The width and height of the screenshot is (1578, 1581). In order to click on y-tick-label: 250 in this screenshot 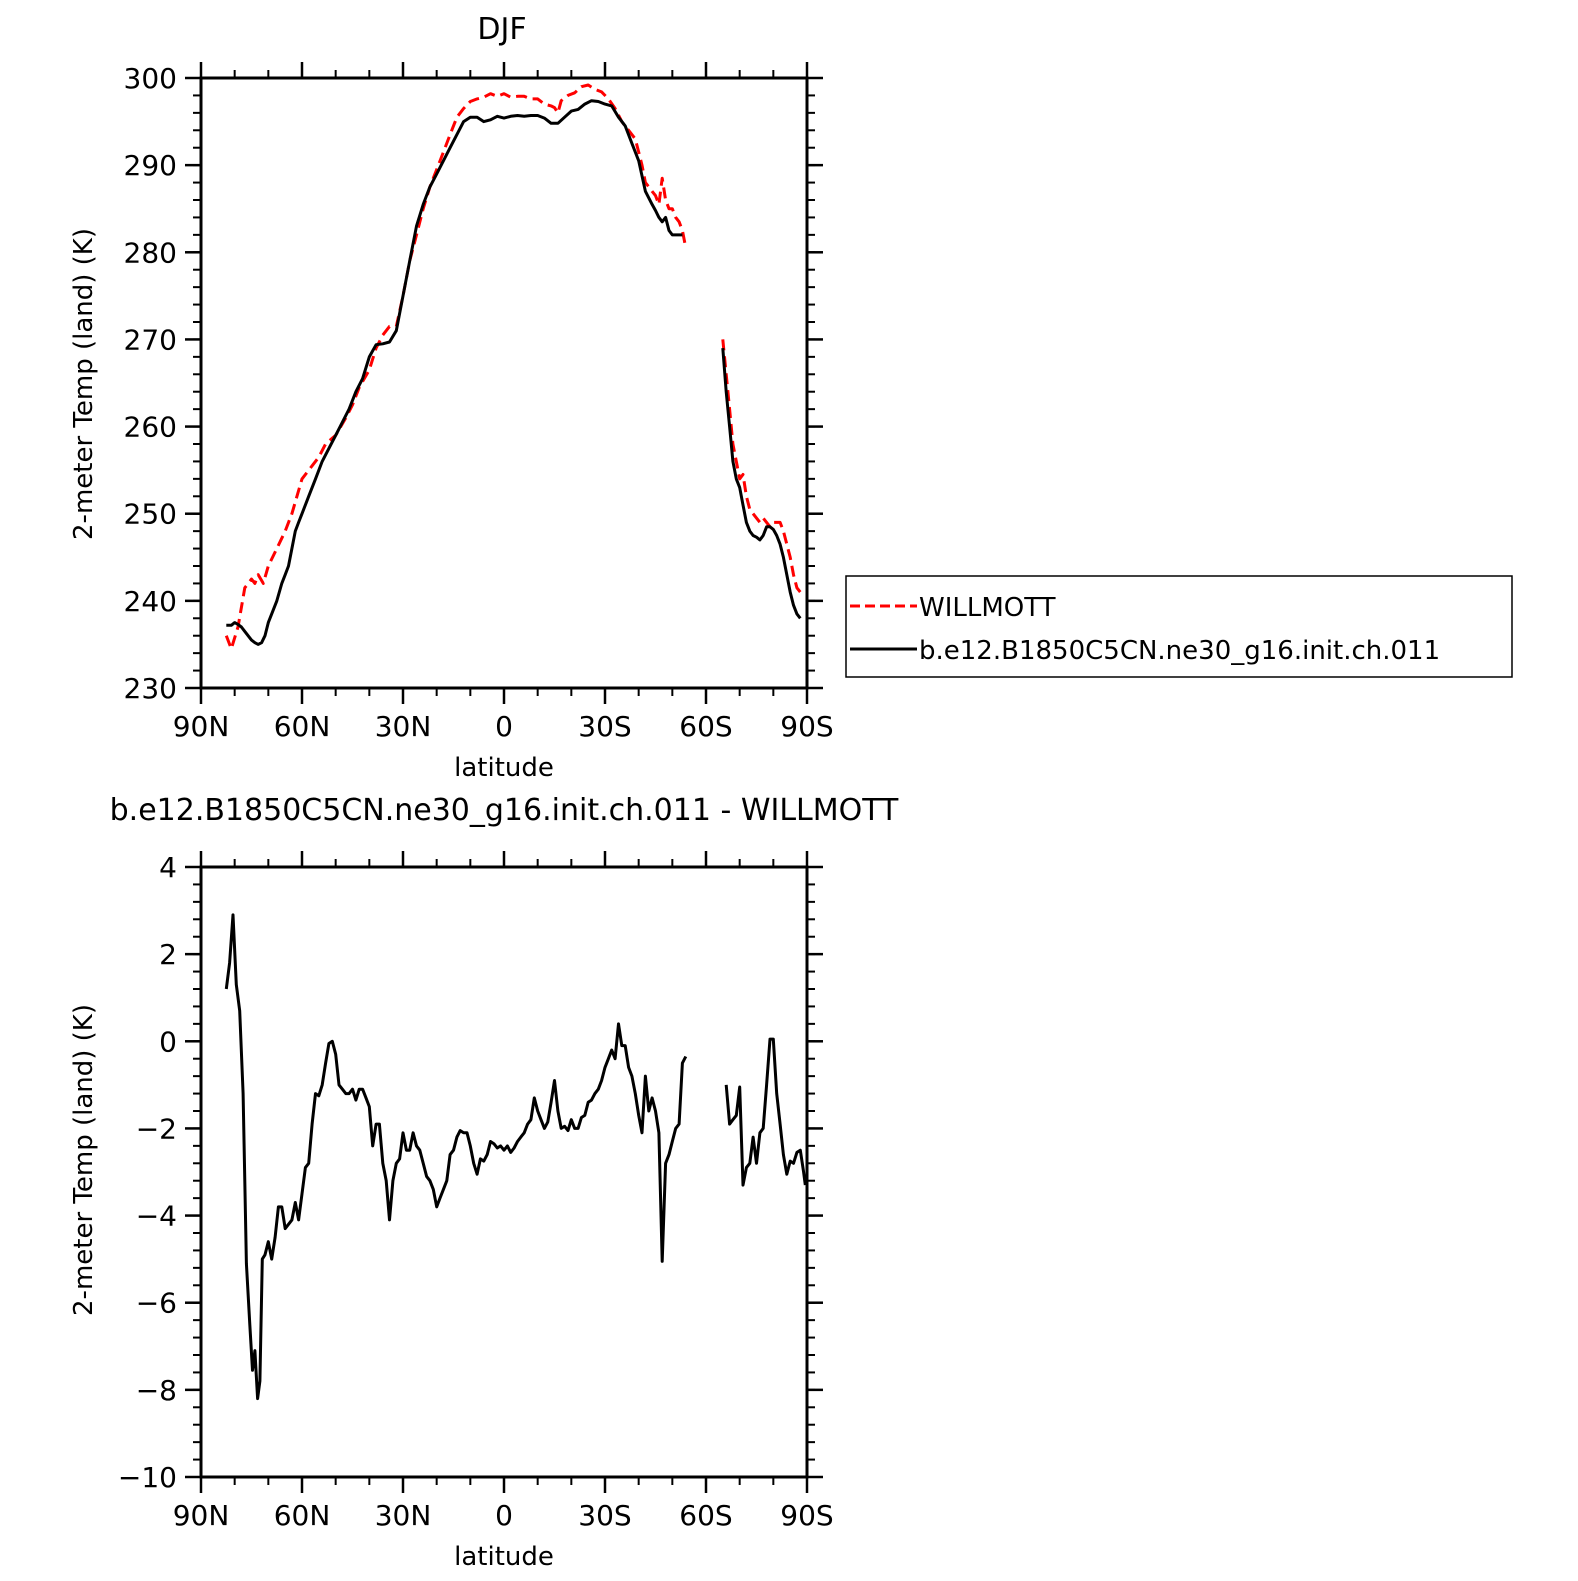, I will do `click(150, 514)`.